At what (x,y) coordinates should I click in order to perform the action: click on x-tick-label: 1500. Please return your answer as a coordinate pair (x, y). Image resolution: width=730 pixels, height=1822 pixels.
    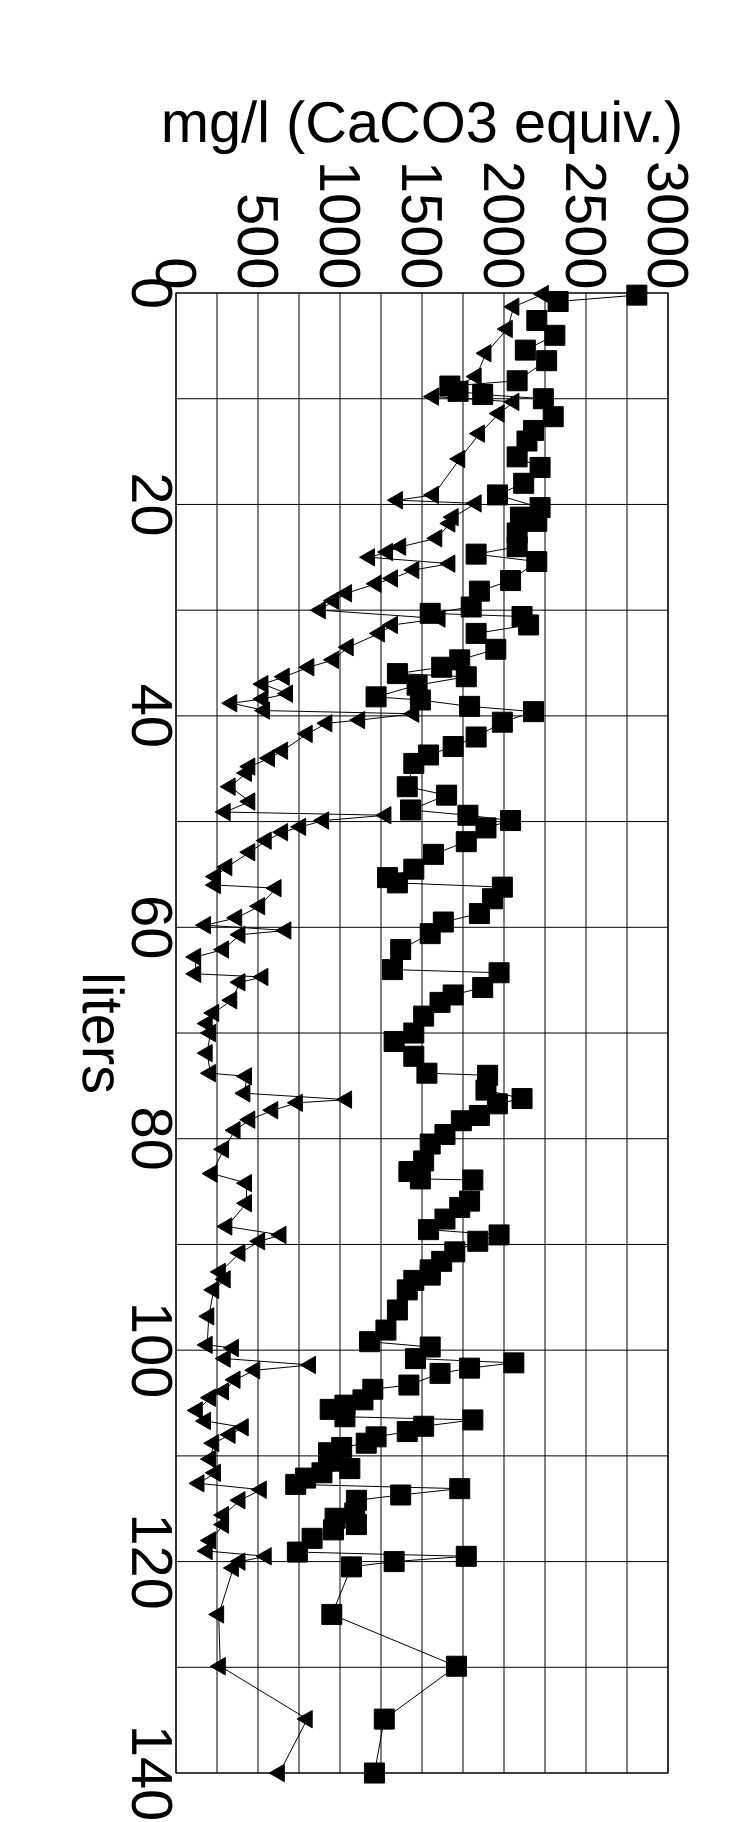
    Looking at the image, I should click on (422, 226).